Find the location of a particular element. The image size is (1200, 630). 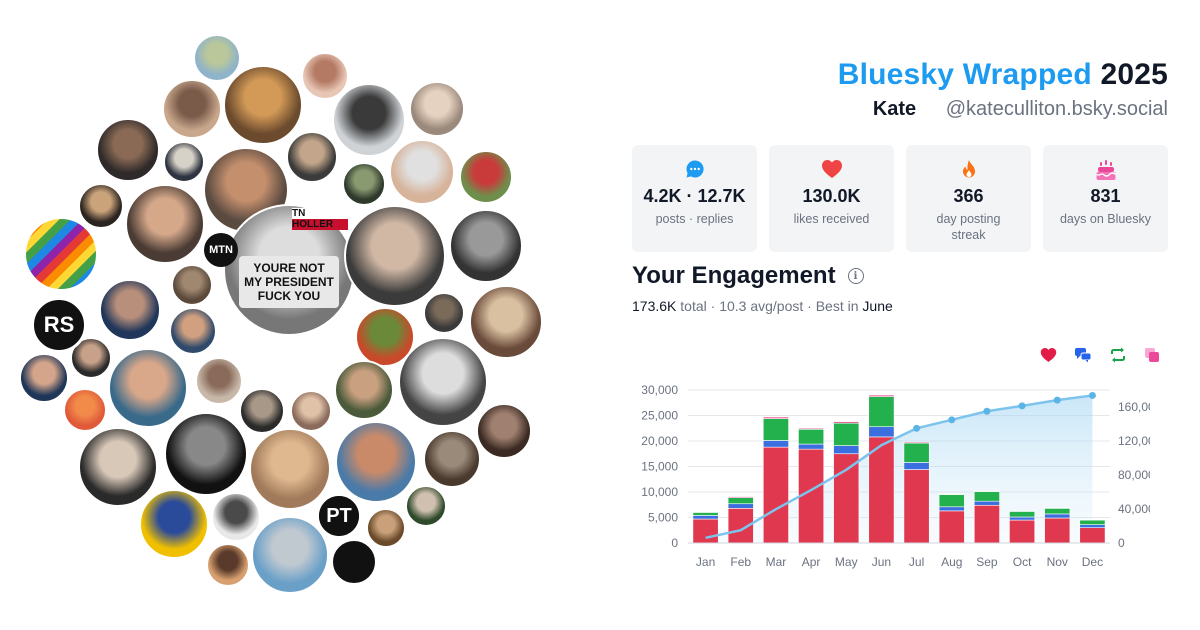

engagement-heading: Your Engagement is located at coordinates (734, 275).